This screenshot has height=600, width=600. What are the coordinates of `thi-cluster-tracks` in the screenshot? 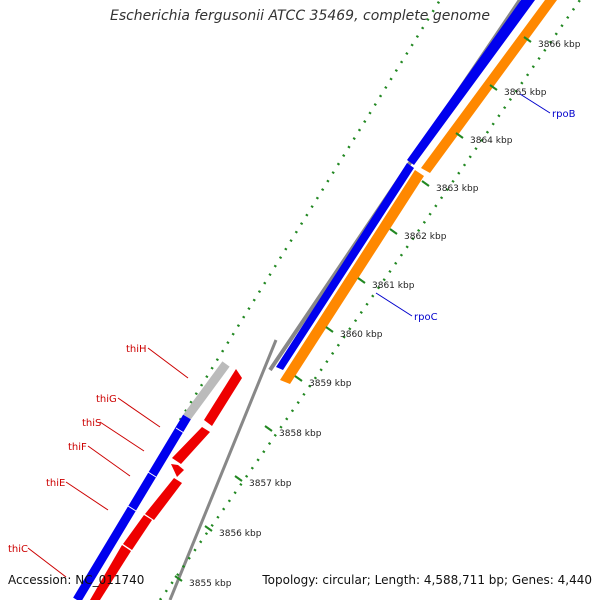 It's located at (175, 469).